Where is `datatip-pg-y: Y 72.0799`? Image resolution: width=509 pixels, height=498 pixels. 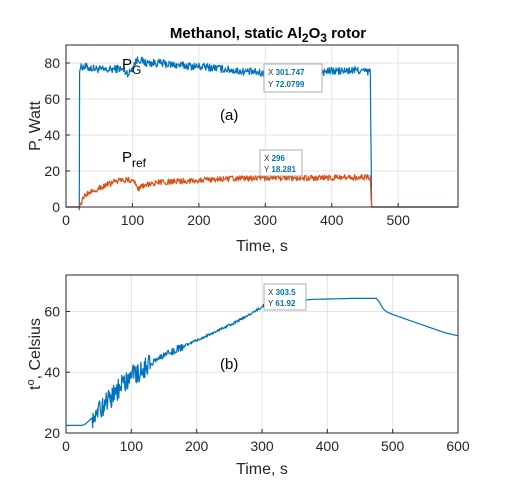 datatip-pg-y: Y 72.0799 is located at coordinates (286, 84).